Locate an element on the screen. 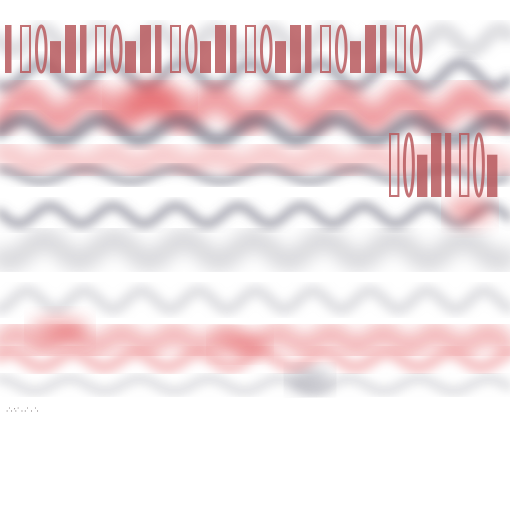  caption-line: ·˙· ′·˙ · ·˙ · ˙· is located at coordinates (22, 411).